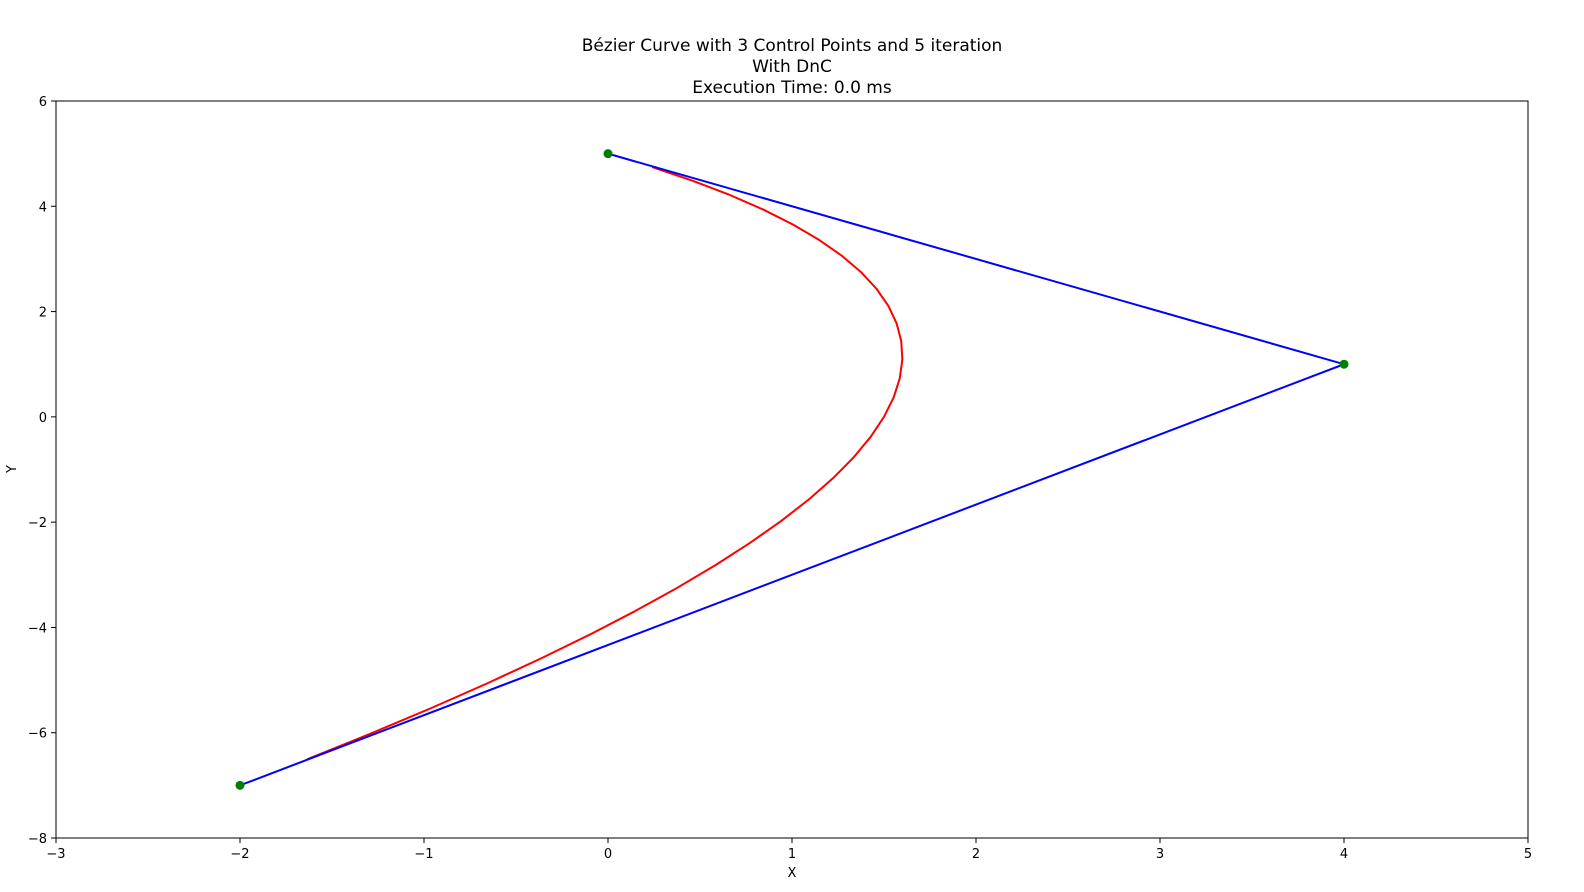 The image size is (1584, 892). What do you see at coordinates (792, 88) in the screenshot?
I see `title-line-3: Execution Time: 0.0 ms` at bounding box center [792, 88].